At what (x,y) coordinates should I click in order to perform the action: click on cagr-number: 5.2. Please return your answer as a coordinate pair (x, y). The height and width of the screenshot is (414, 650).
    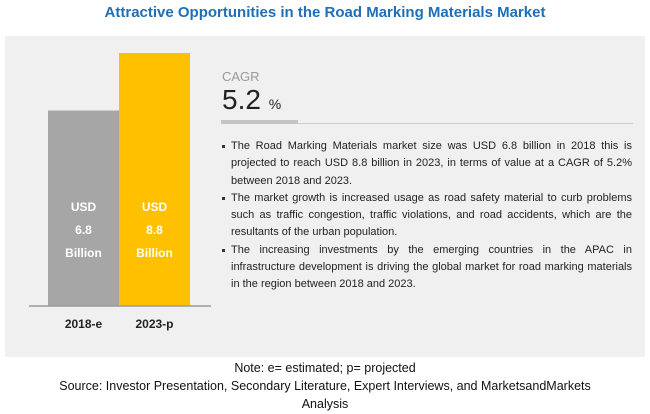
    Looking at the image, I should click on (241, 99).